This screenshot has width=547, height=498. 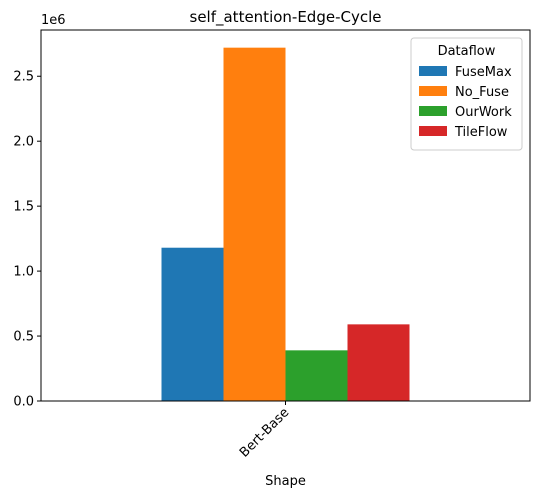 What do you see at coordinates (254, 224) in the screenshot?
I see `bar-no-fuse` at bounding box center [254, 224].